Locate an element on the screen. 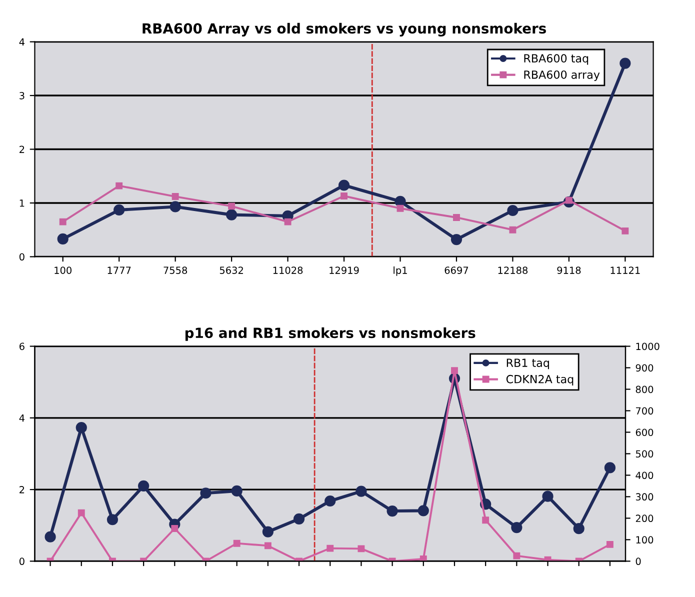 This screenshot has height=597, width=695. y2-tick-label: 800 is located at coordinates (645, 390).